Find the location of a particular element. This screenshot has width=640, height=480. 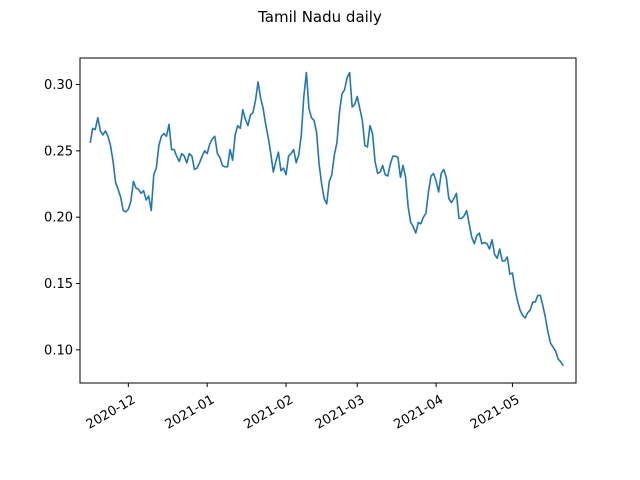

chart-title: Tamil Nadu daily is located at coordinates (319, 17).